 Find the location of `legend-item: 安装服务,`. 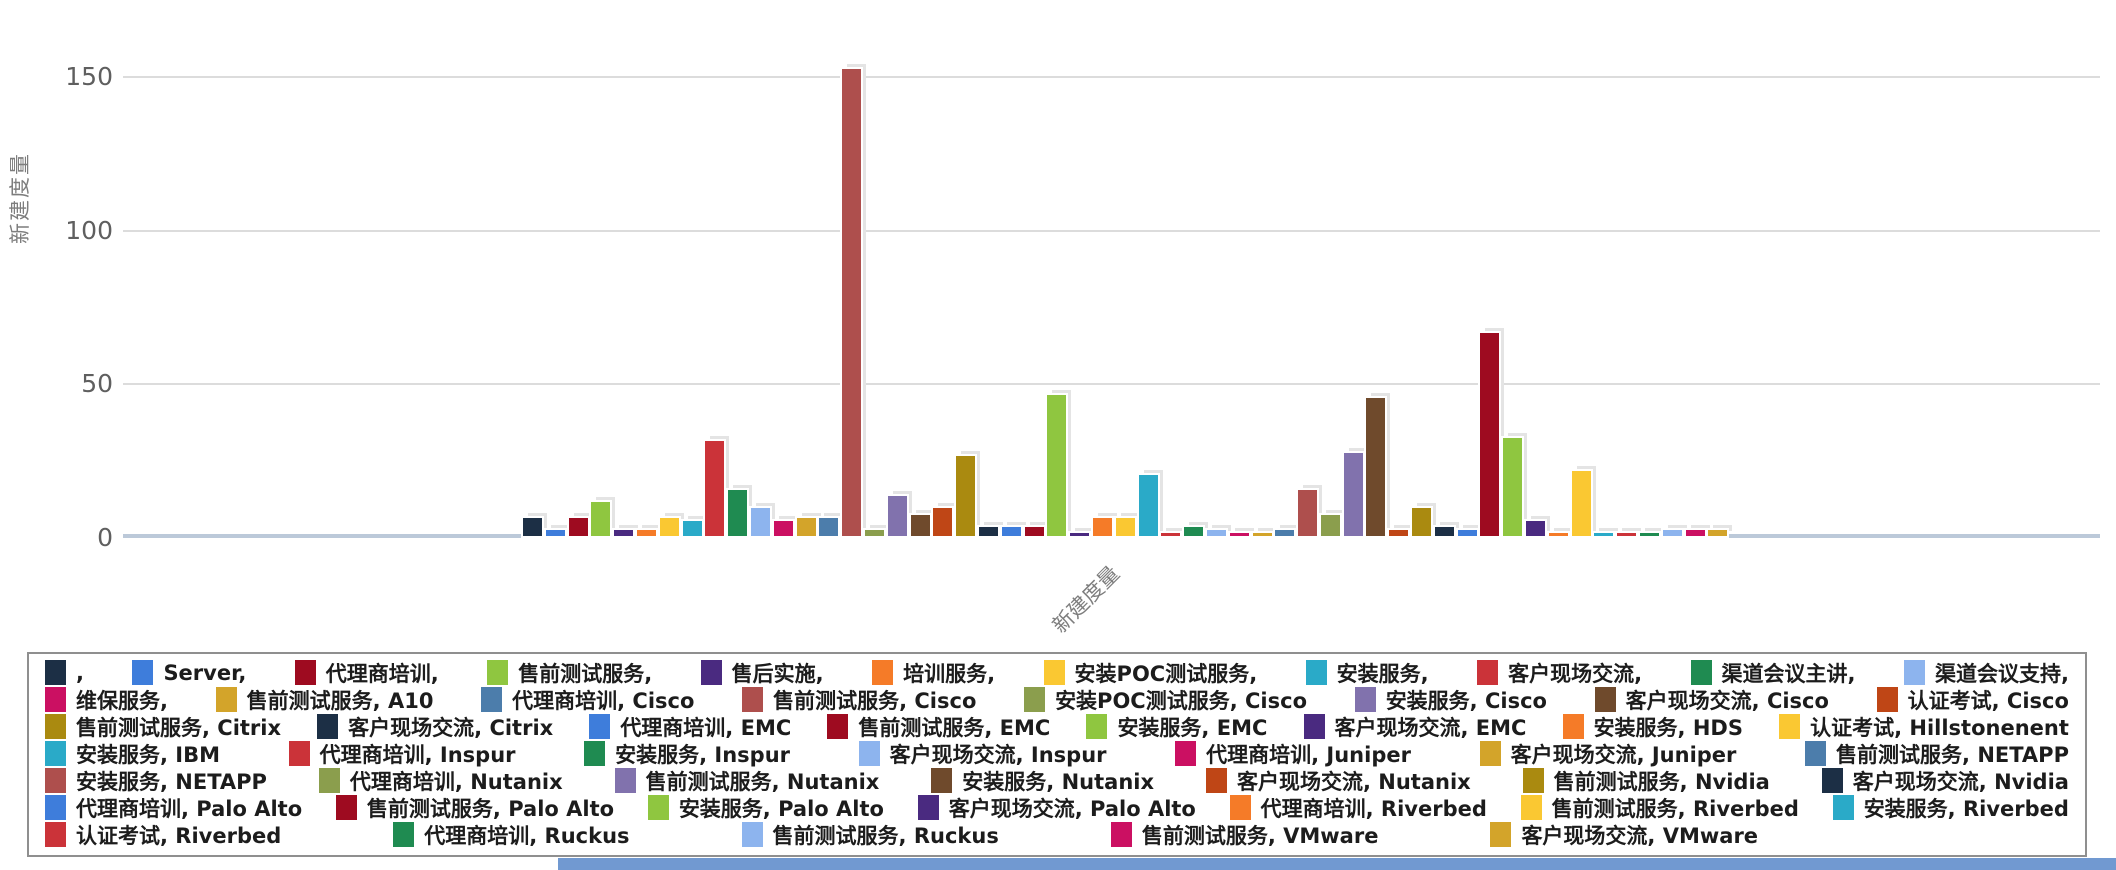

legend-item: 安装服务, is located at coordinates (1367, 673).